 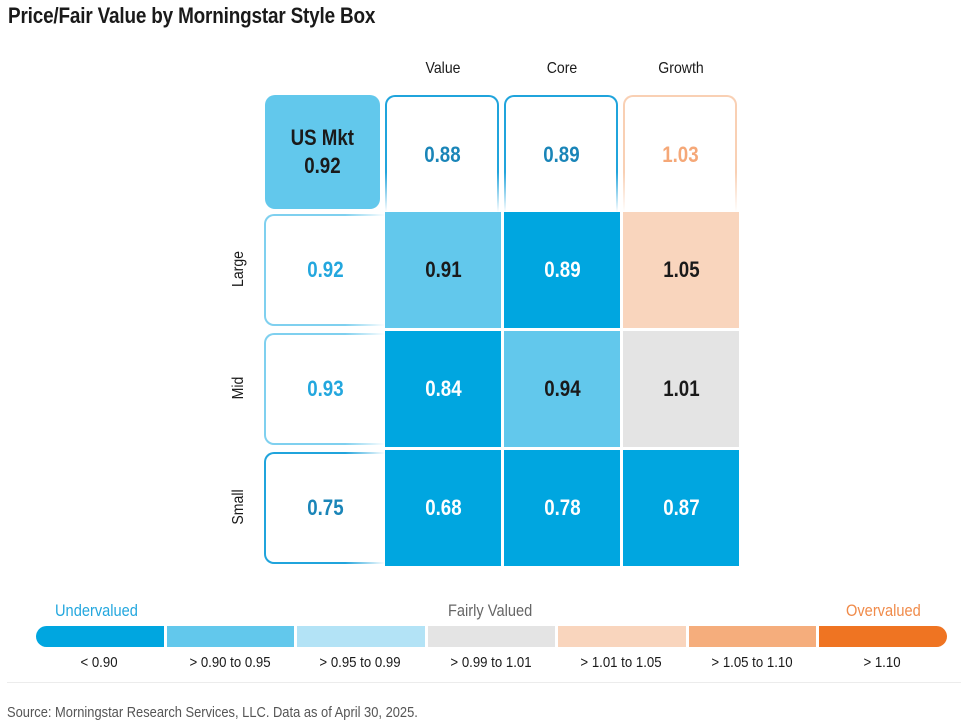 I want to click on legend-undervalued-label: Undervalued, so click(x=96, y=610).